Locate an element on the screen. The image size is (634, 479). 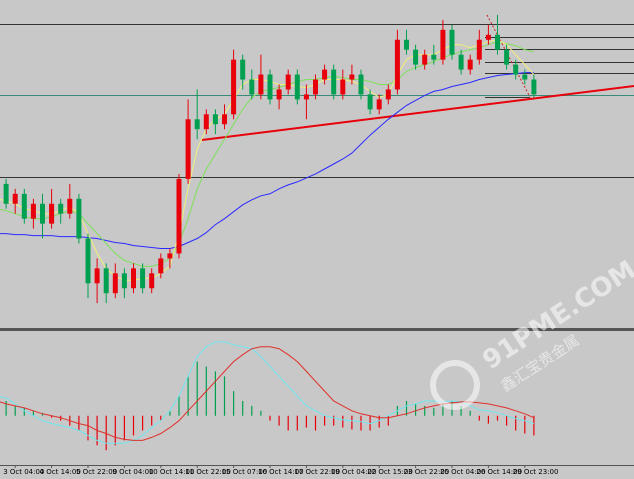
pane-separator is located at coordinates (317, 329).